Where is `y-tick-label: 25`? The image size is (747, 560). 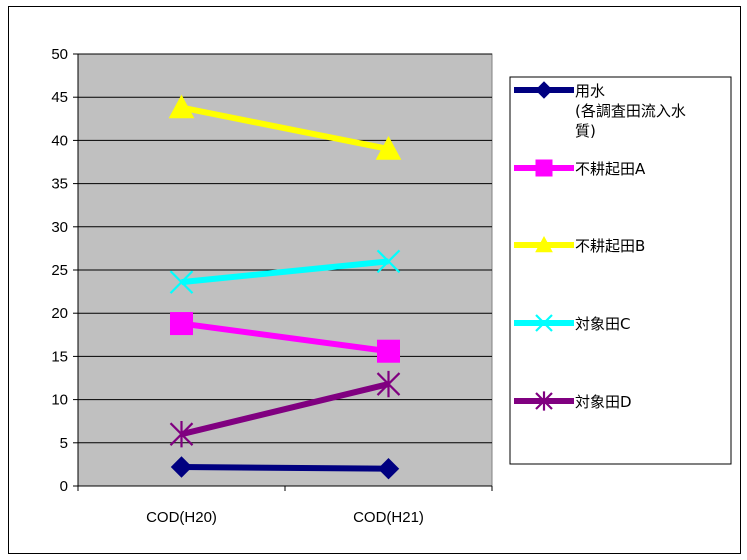
y-tick-label: 25 is located at coordinates (59, 270).